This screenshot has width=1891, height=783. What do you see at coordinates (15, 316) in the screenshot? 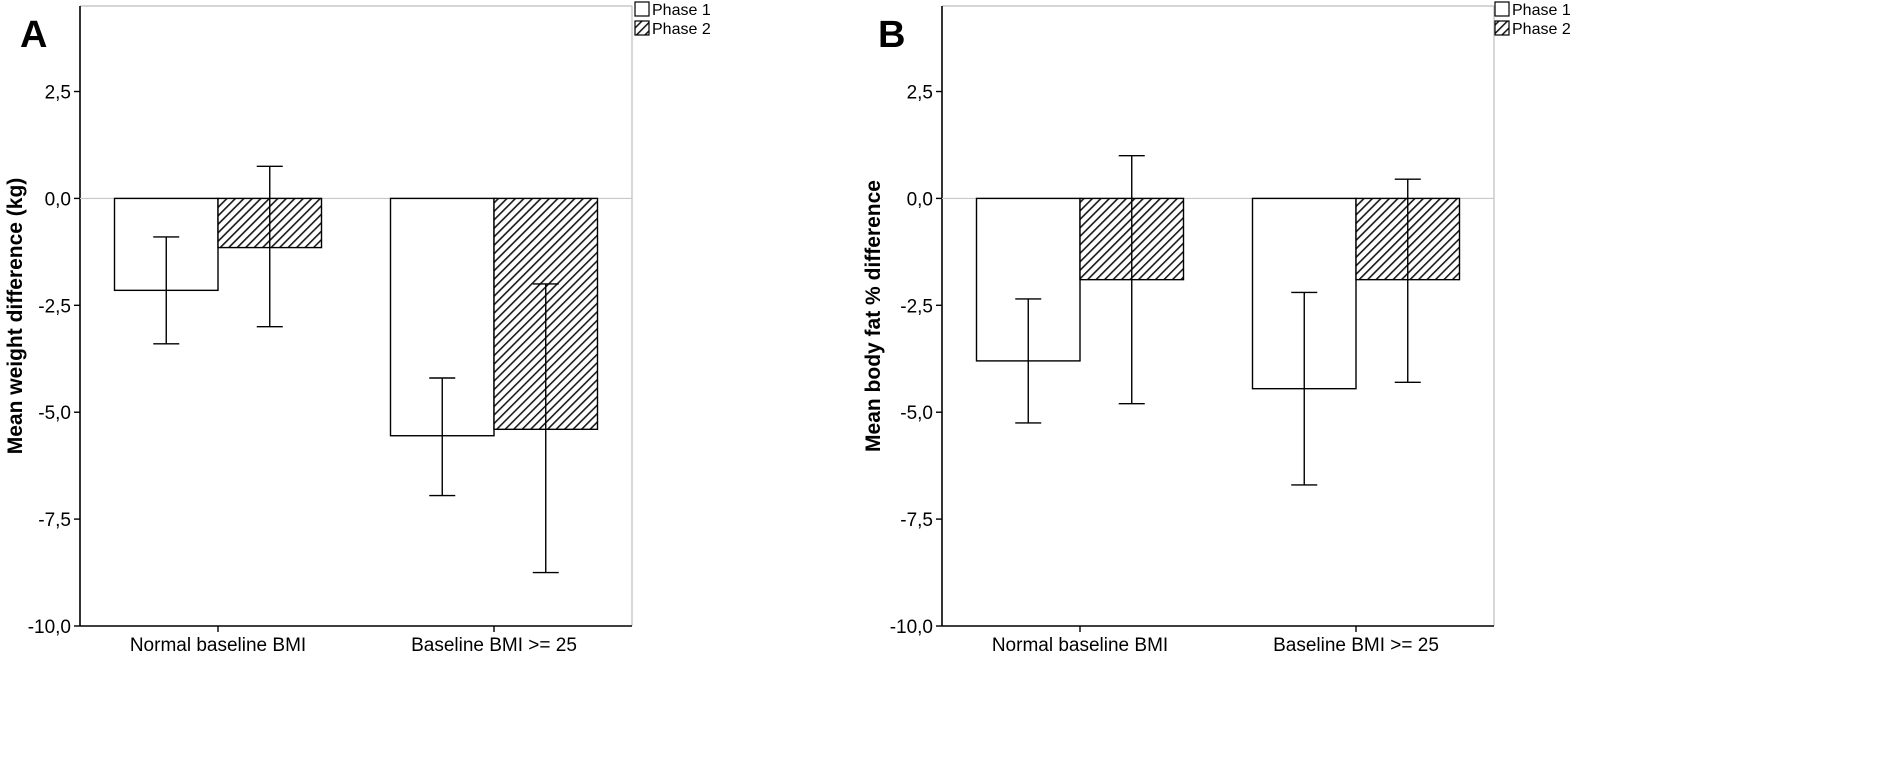
I see `y-axis-title: Mean weight difference (kg)` at bounding box center [15, 316].